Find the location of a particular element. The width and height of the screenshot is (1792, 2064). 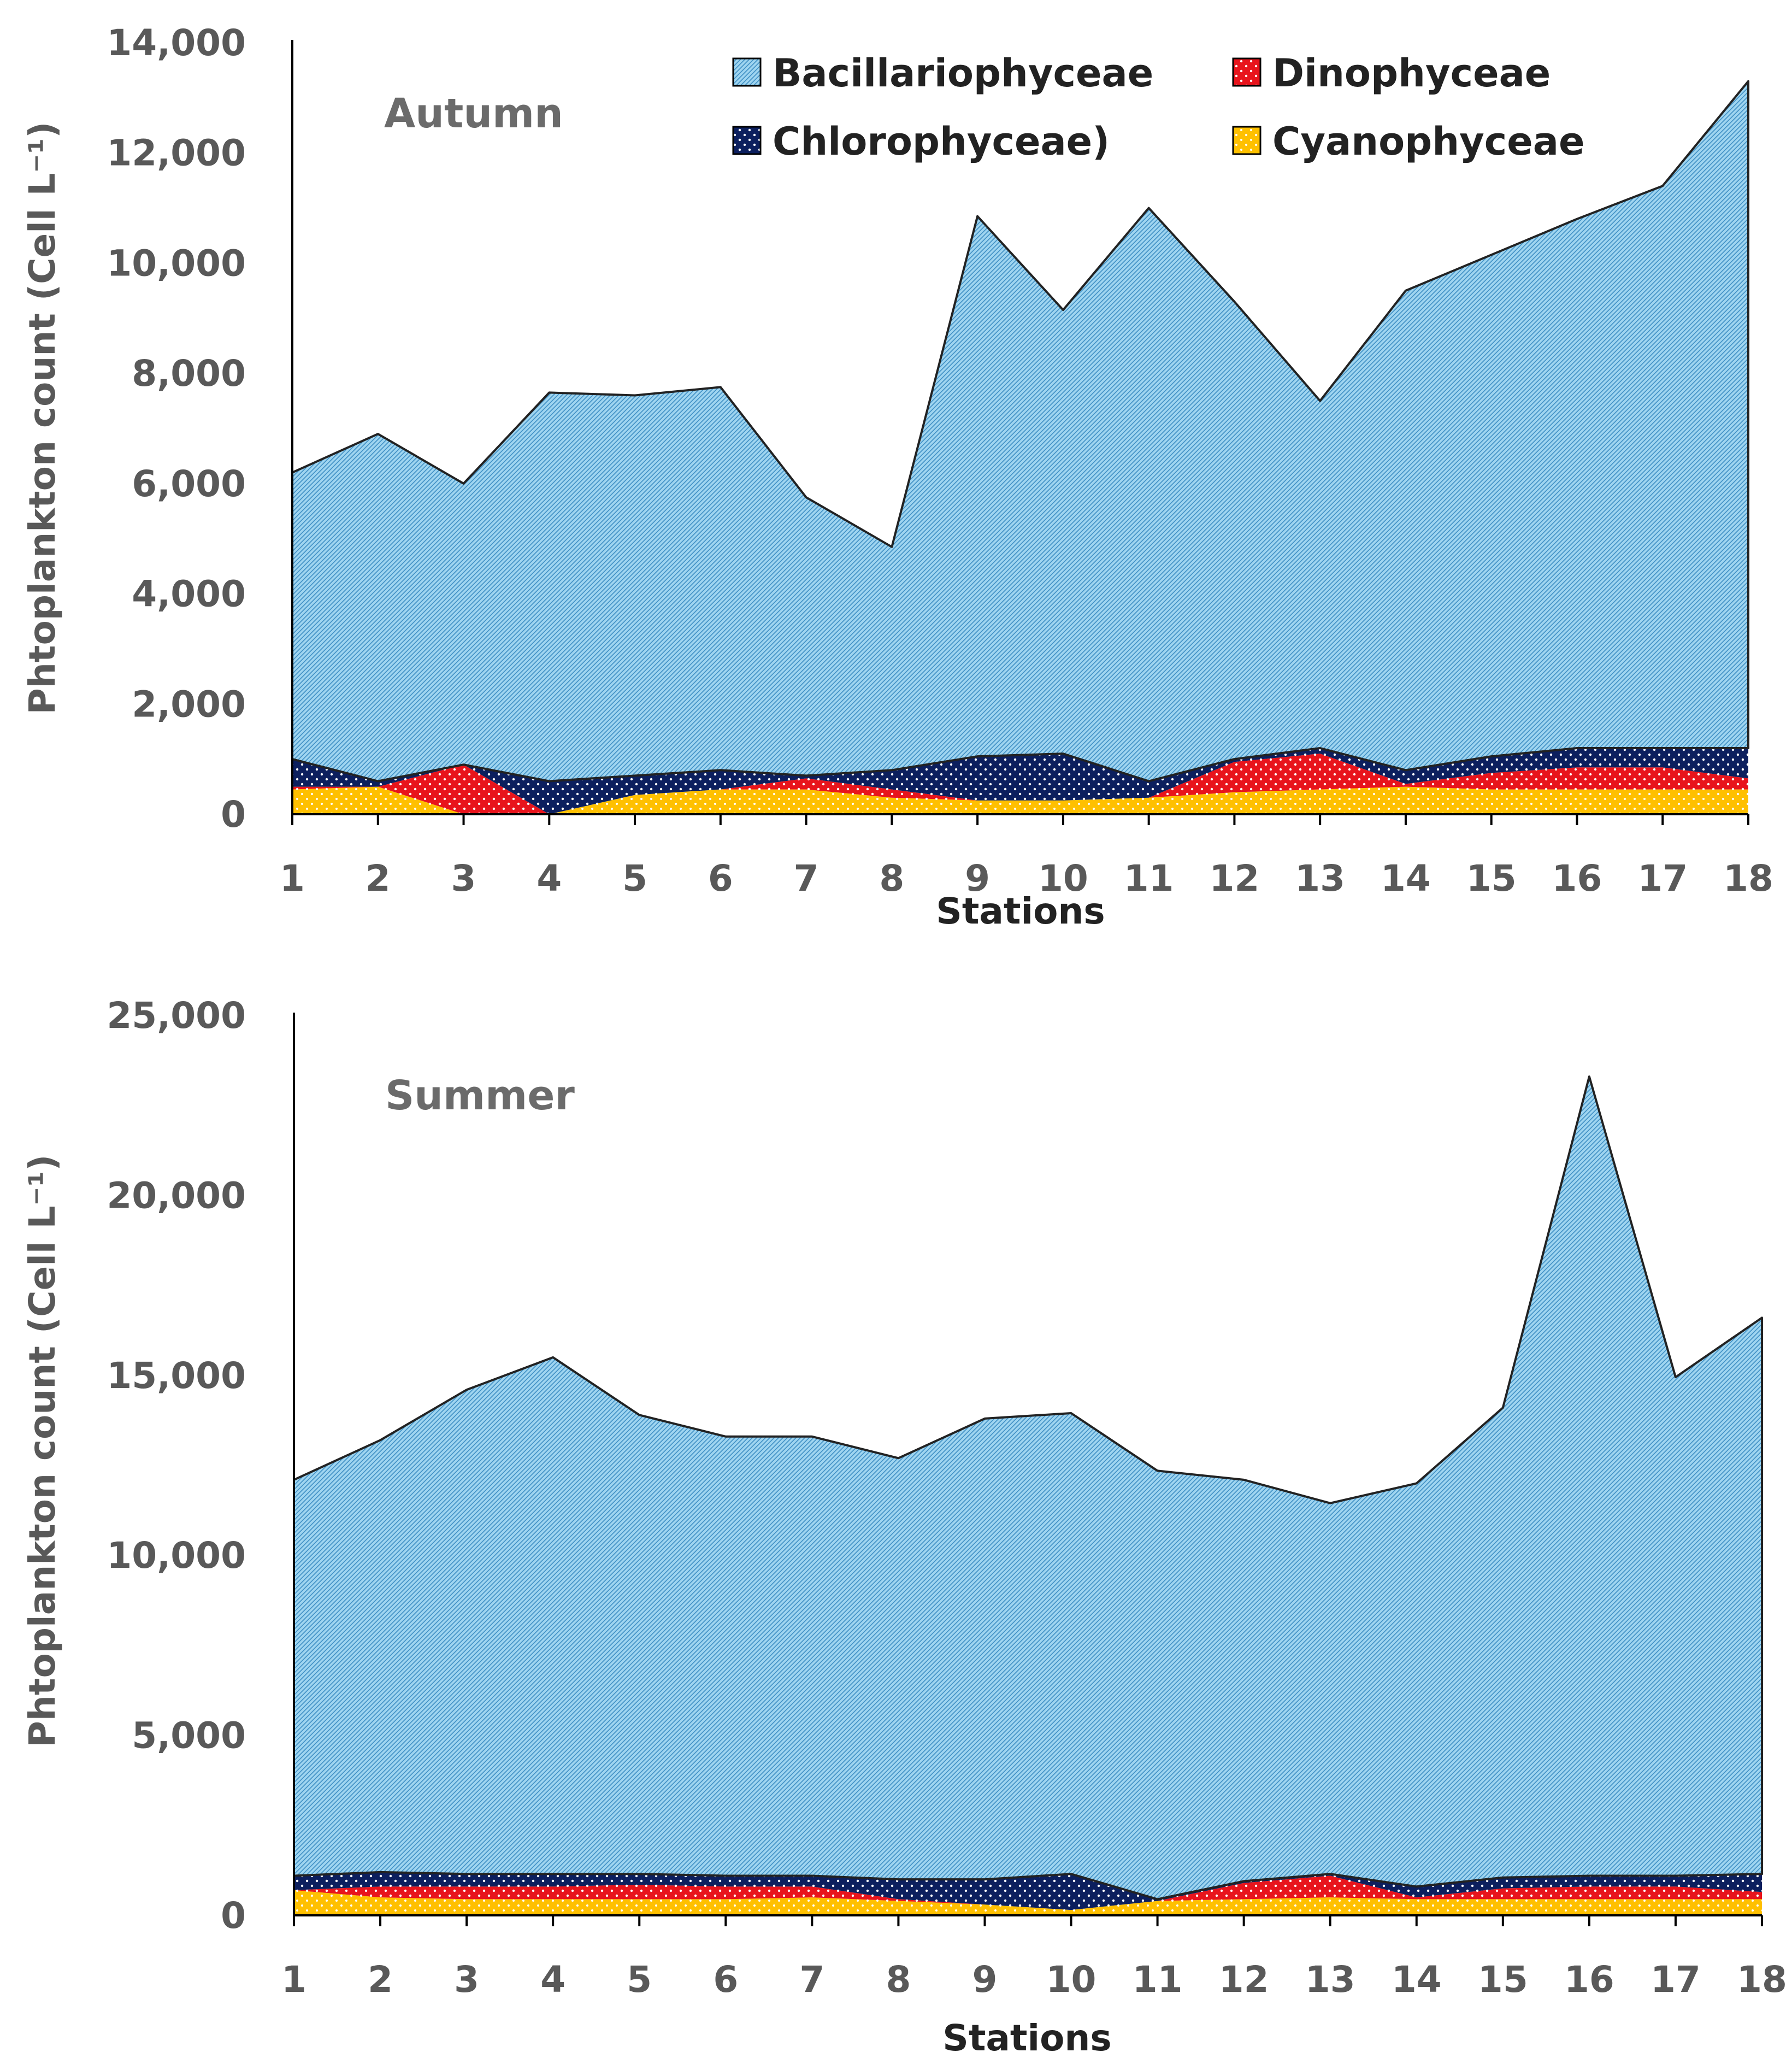

summer-x-tick-label: 9 is located at coordinates (985, 1980).